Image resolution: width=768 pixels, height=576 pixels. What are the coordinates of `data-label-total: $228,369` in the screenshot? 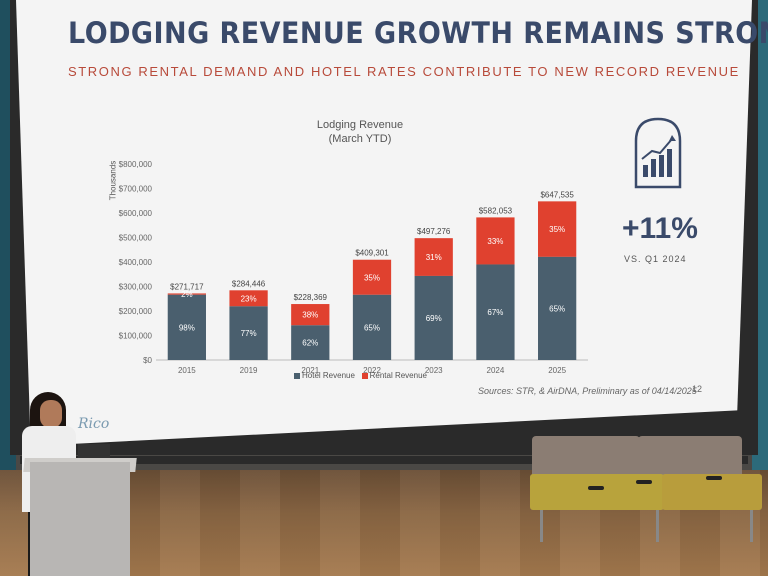 It's located at (311, 297).